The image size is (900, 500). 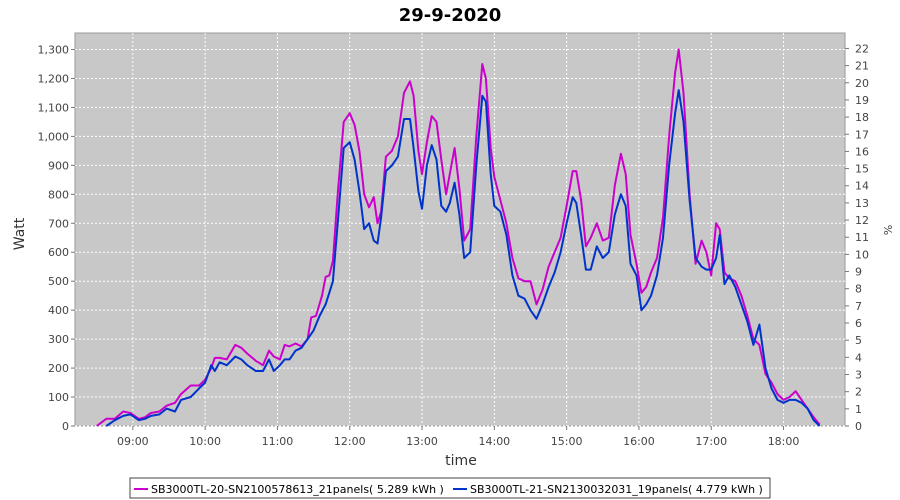 What do you see at coordinates (54, 107) in the screenshot?
I see `y-tick-label: 1,100` at bounding box center [54, 107].